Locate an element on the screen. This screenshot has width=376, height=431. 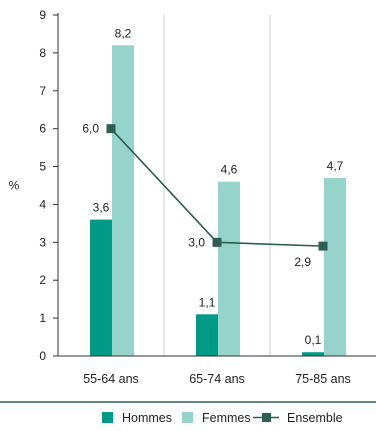
data-label: 0,1 is located at coordinates (313, 340).